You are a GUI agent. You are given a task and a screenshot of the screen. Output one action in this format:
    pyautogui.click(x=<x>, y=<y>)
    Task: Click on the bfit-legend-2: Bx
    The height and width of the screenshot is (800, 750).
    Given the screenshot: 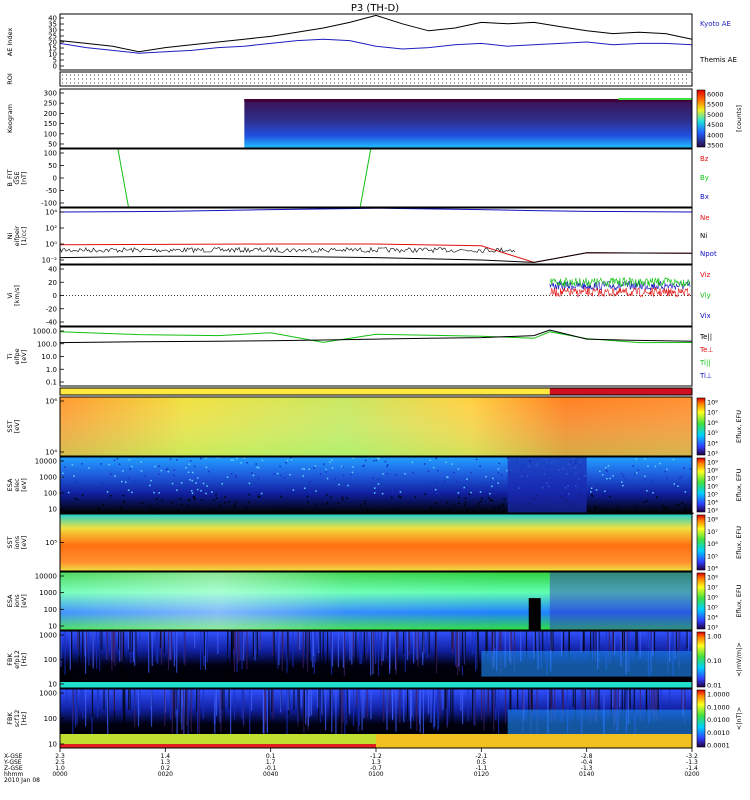 What is the action you would take?
    pyautogui.click(x=704, y=197)
    